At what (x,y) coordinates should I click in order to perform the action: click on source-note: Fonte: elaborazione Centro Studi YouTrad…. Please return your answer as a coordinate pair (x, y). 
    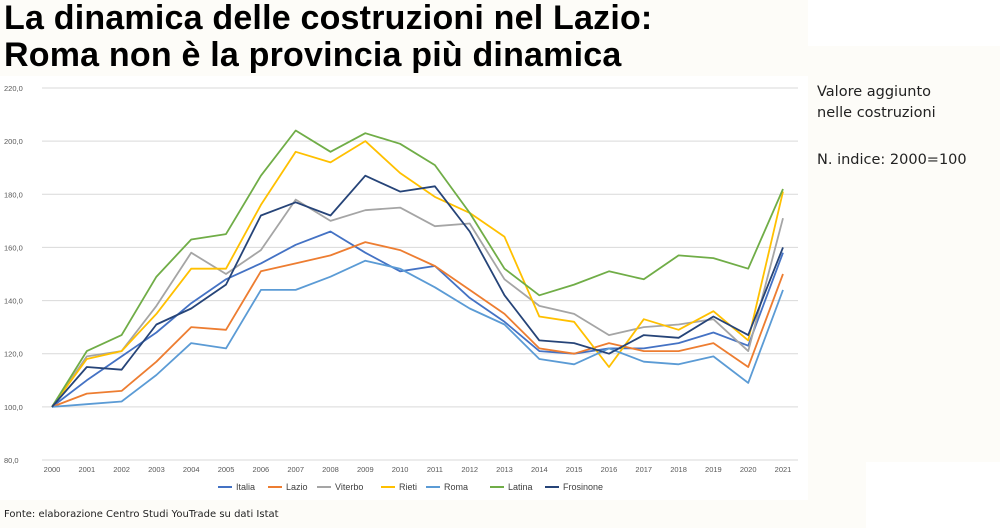
    Looking at the image, I should click on (141, 514).